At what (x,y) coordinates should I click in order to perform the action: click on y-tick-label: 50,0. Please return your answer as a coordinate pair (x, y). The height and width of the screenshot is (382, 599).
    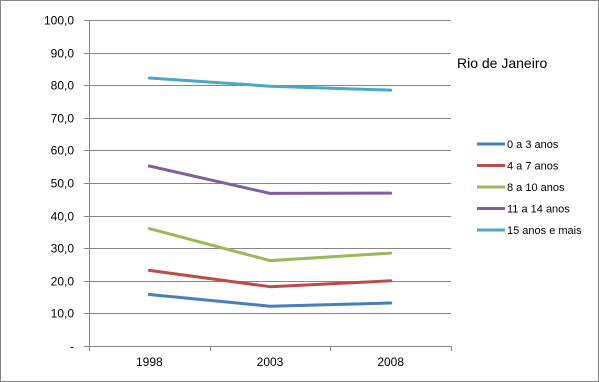
    Looking at the image, I should click on (63, 184).